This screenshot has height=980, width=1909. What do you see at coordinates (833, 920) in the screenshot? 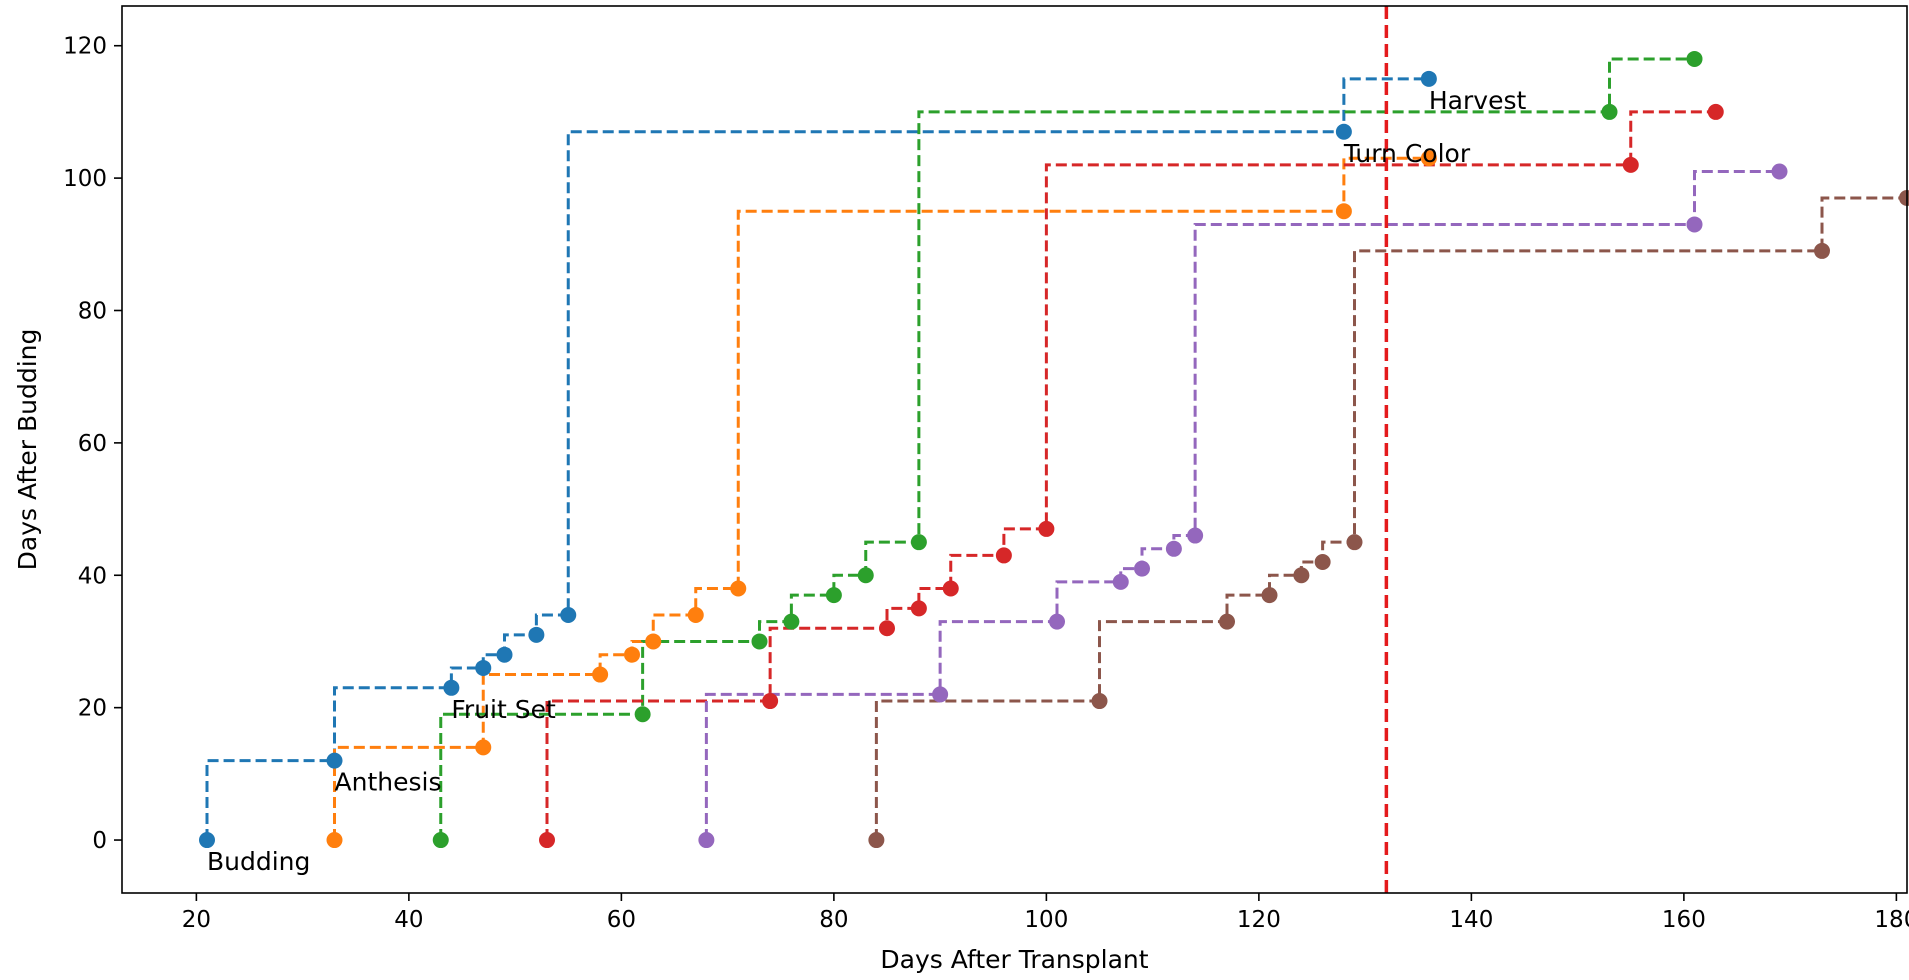
I see `x-tick-label-3: 80` at bounding box center [833, 920].